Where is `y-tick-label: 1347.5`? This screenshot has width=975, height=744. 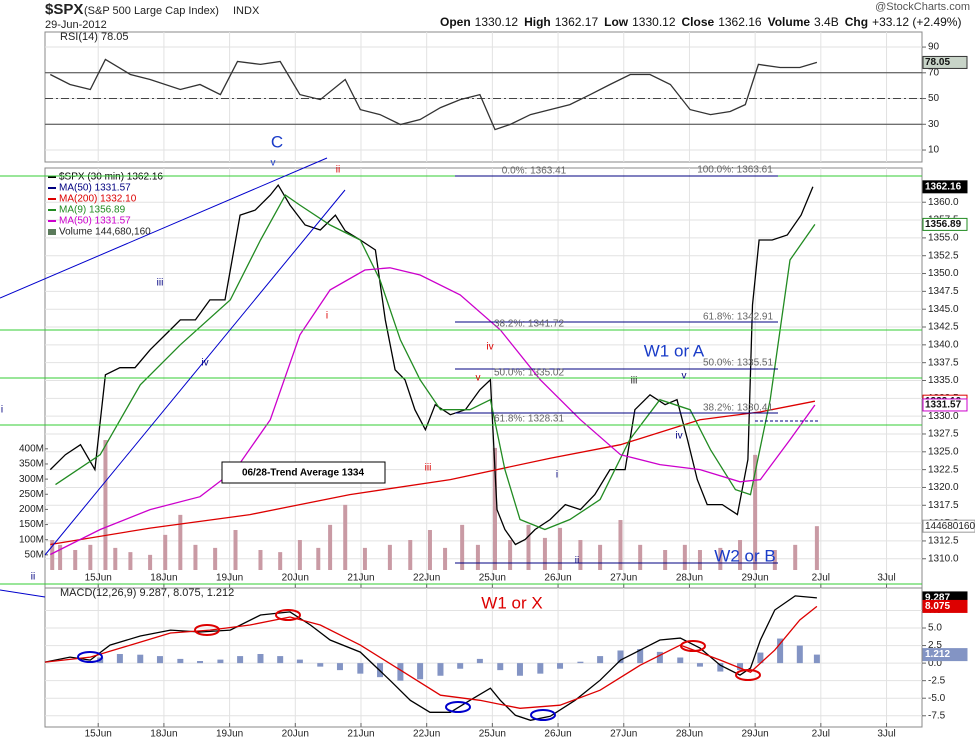
y-tick-label: 1347.5 is located at coordinates (943, 291).